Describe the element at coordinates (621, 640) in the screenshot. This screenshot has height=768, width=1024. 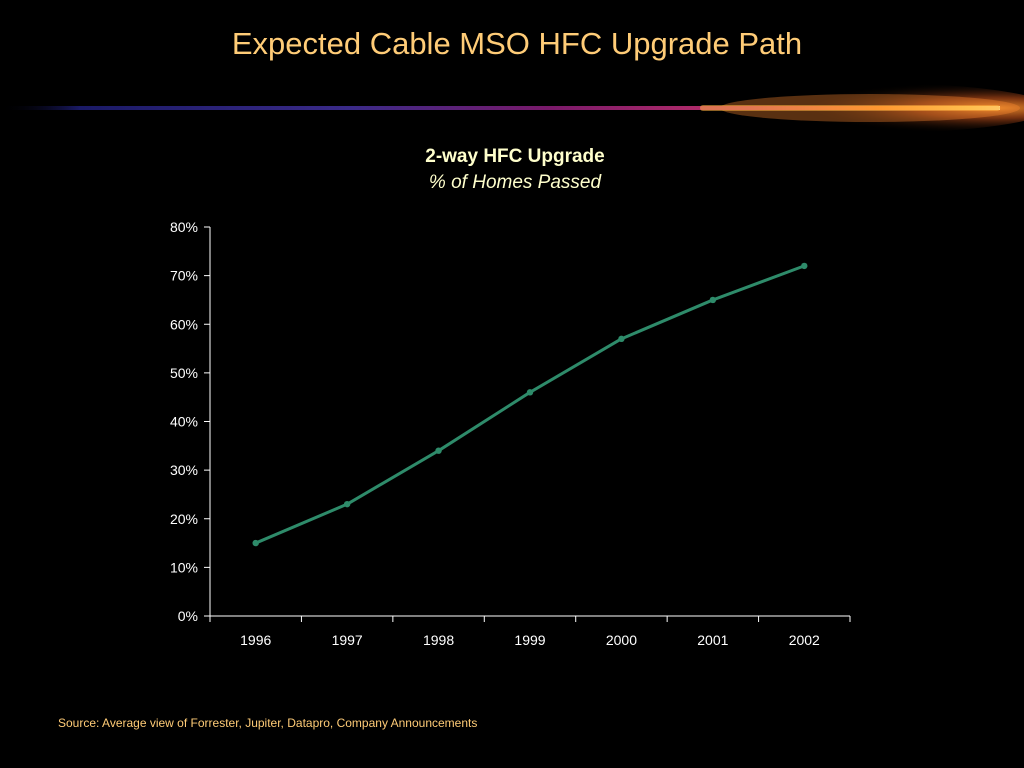
I see `x-tick-label: 2000` at that location.